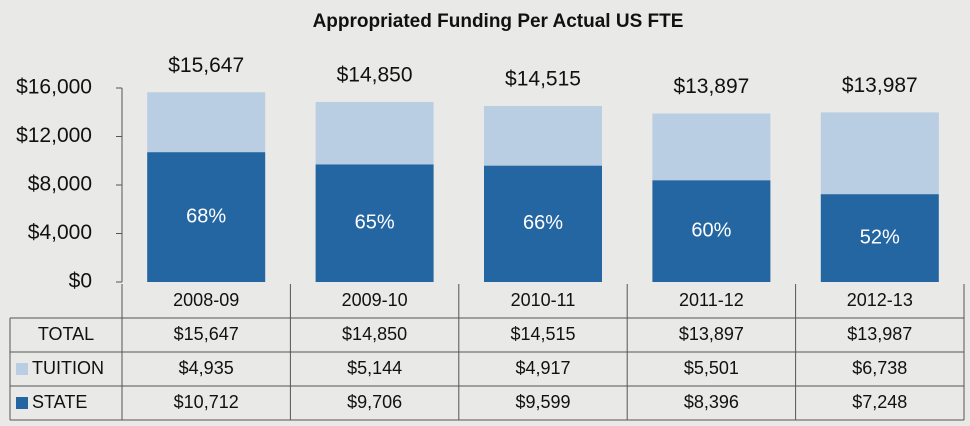  Describe the element at coordinates (54, 135) in the screenshot. I see `y-tick-label: $12,000` at that location.